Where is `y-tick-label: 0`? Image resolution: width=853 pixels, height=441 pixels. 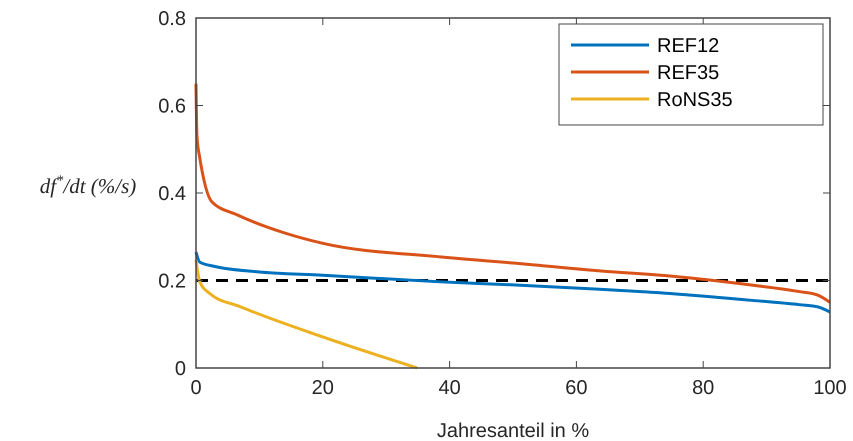
y-tick-label: 0 is located at coordinates (180, 369).